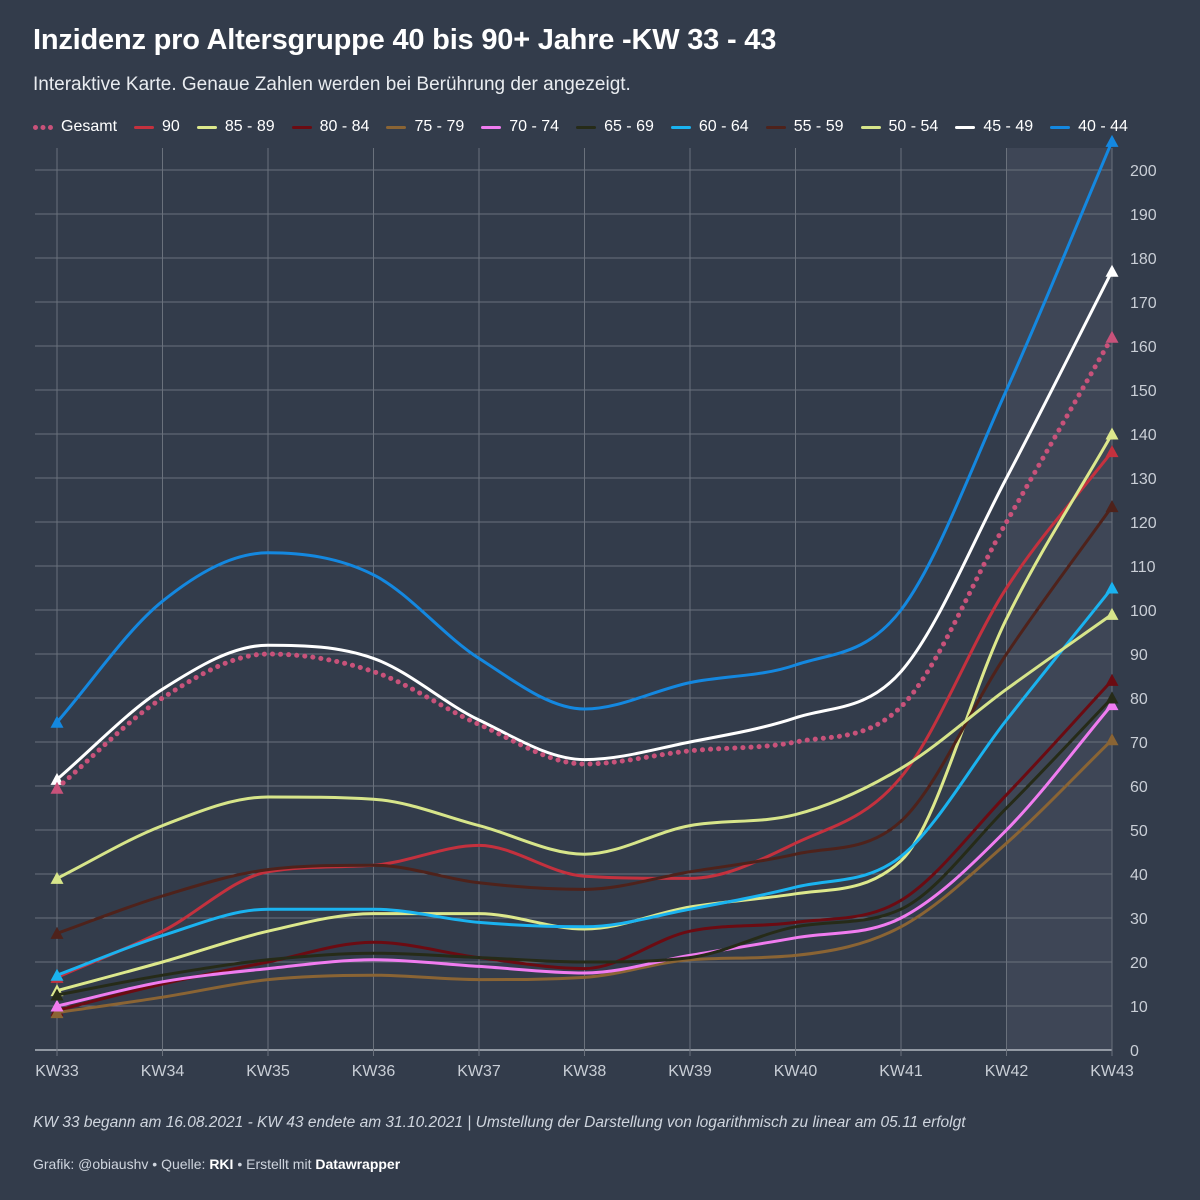 The width and height of the screenshot is (1200, 1200). Describe the element at coordinates (1007, 1071) in the screenshot. I see `x-tick-label: KW42` at that location.